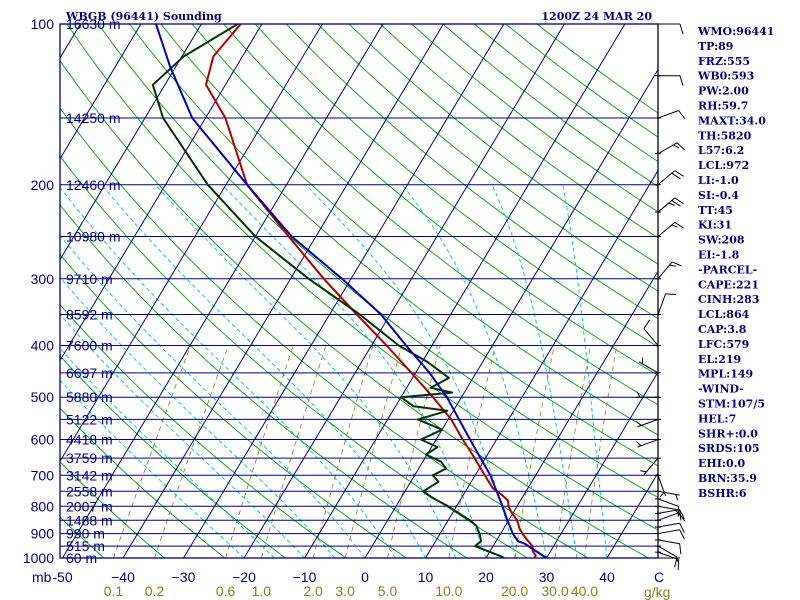  Describe the element at coordinates (732, 120) in the screenshot. I see `sounding-index-item: MAXT:34.0` at that location.